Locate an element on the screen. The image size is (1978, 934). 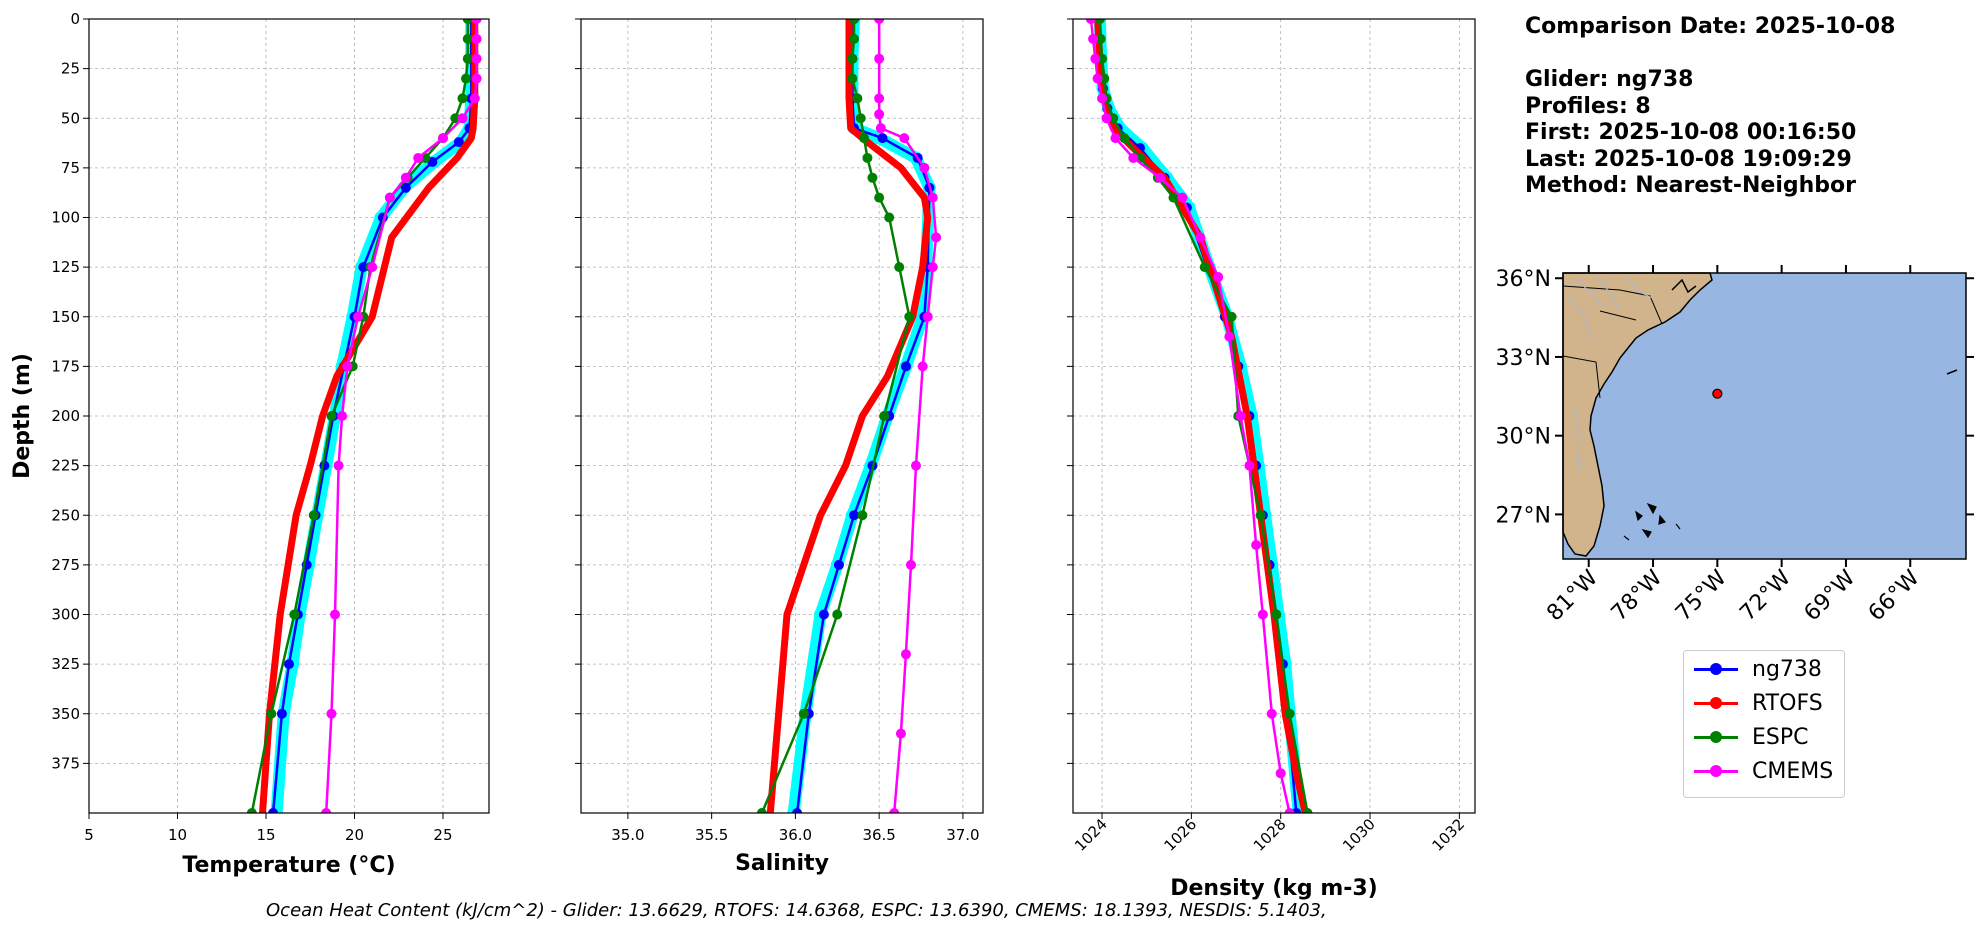
map-land is located at coordinates (1637, 414).